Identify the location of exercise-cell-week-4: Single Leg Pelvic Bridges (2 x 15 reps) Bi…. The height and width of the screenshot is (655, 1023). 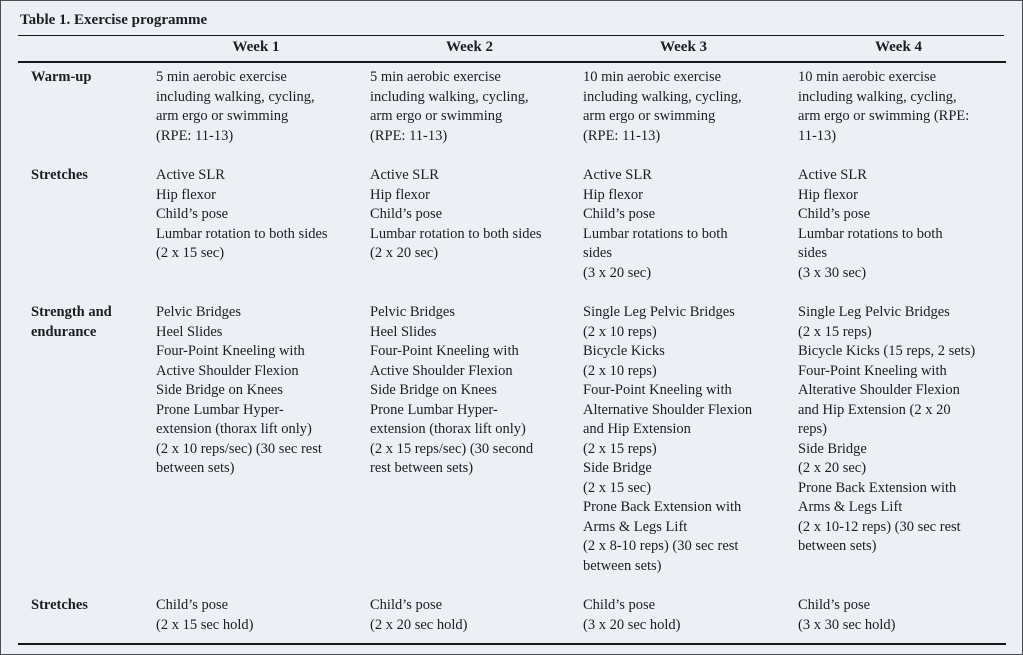
(898, 444).